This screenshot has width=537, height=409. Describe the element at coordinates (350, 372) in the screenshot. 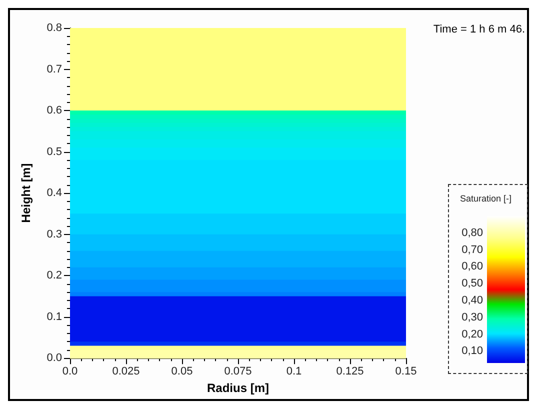

I see `x-tick-label: 0.125` at that location.